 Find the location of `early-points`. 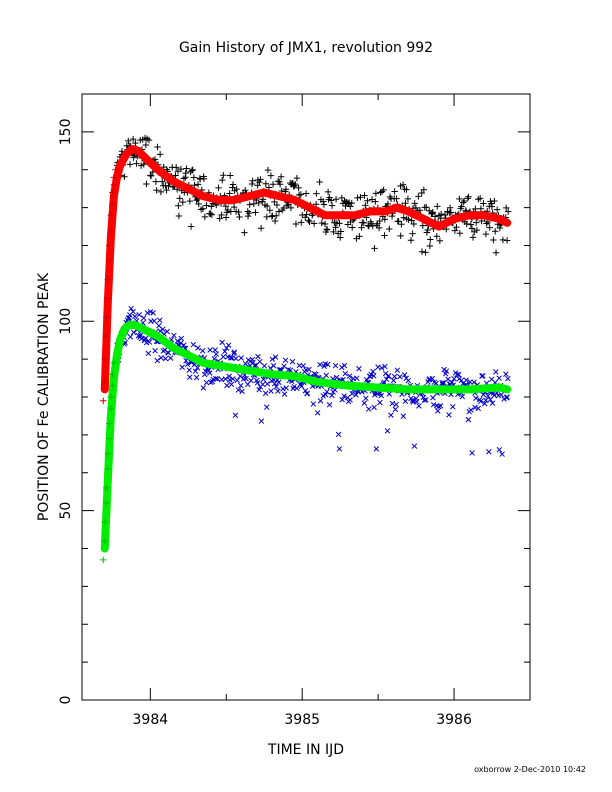

early-points is located at coordinates (109, 365).